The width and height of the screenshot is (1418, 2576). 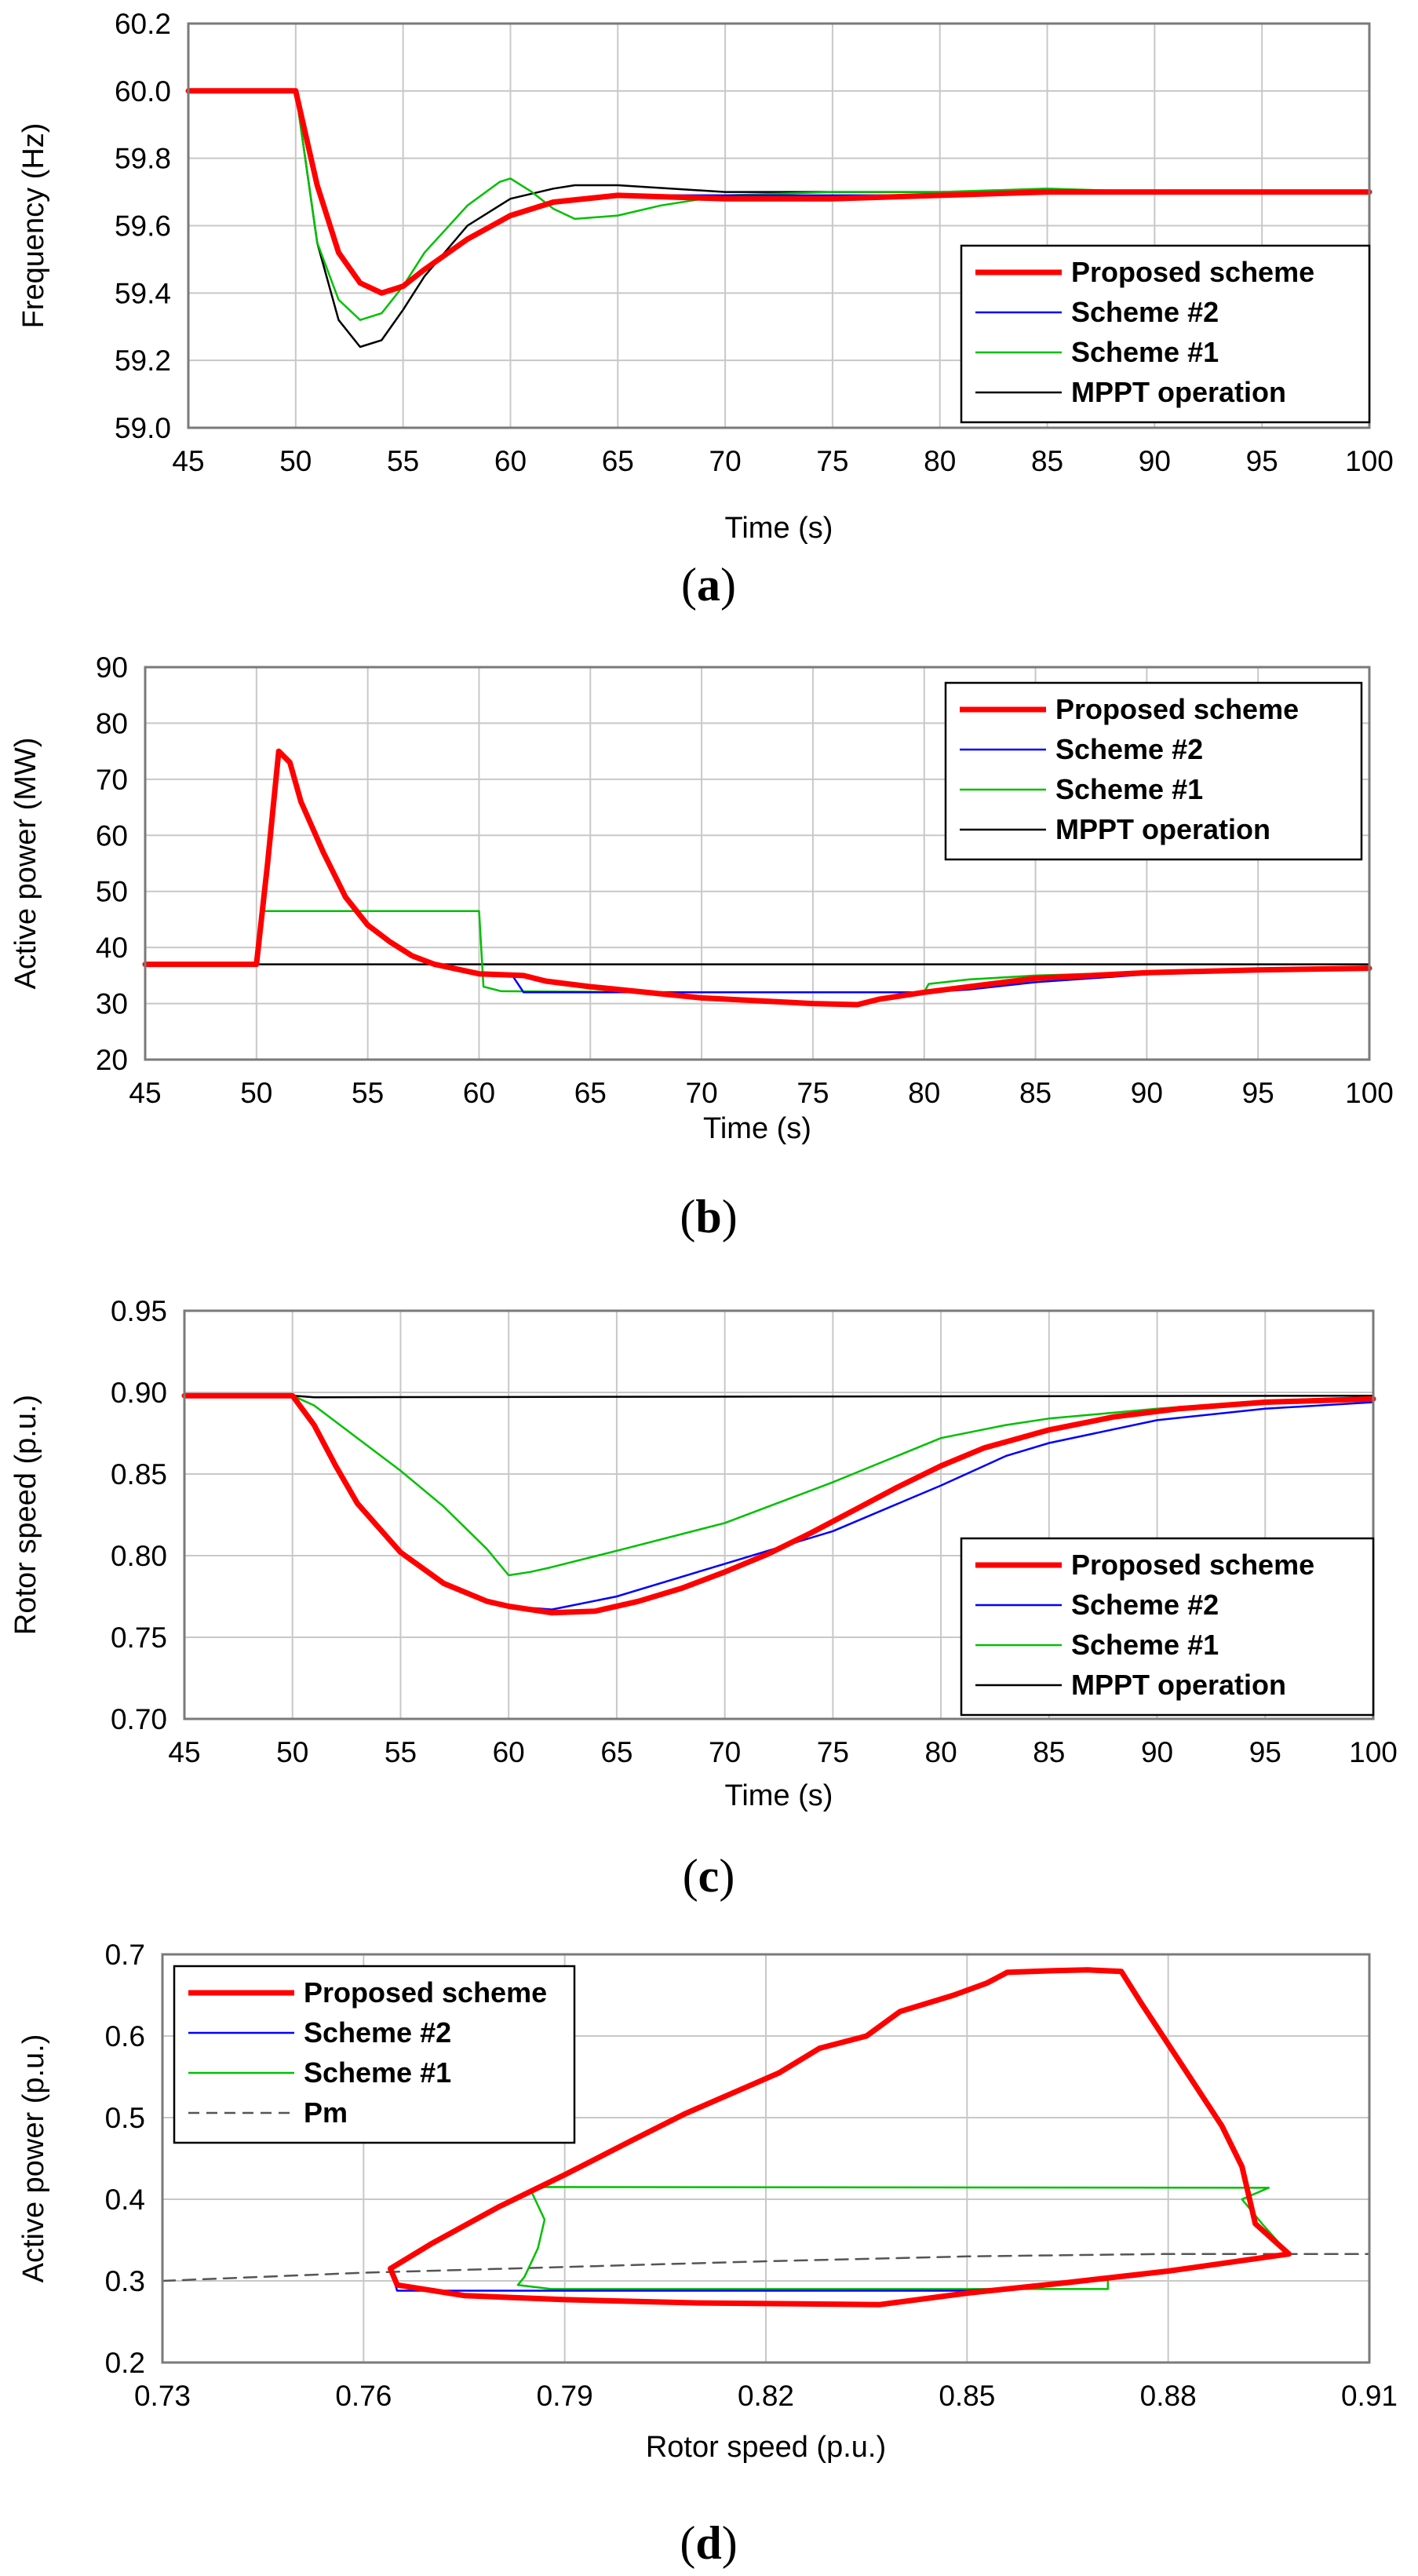 What do you see at coordinates (757, 863) in the screenshot?
I see `chart-b-plot-frame` at bounding box center [757, 863].